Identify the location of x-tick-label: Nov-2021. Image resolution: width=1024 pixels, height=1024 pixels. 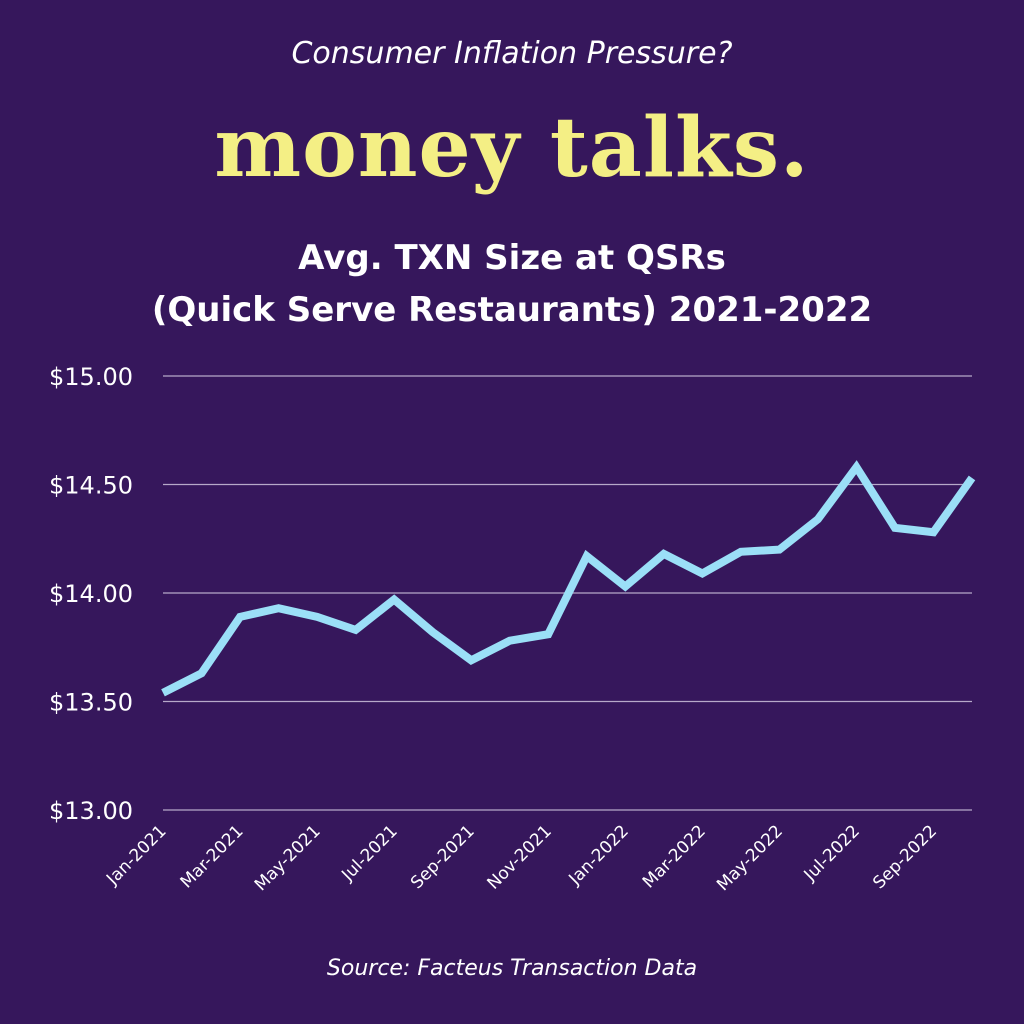
(520, 857).